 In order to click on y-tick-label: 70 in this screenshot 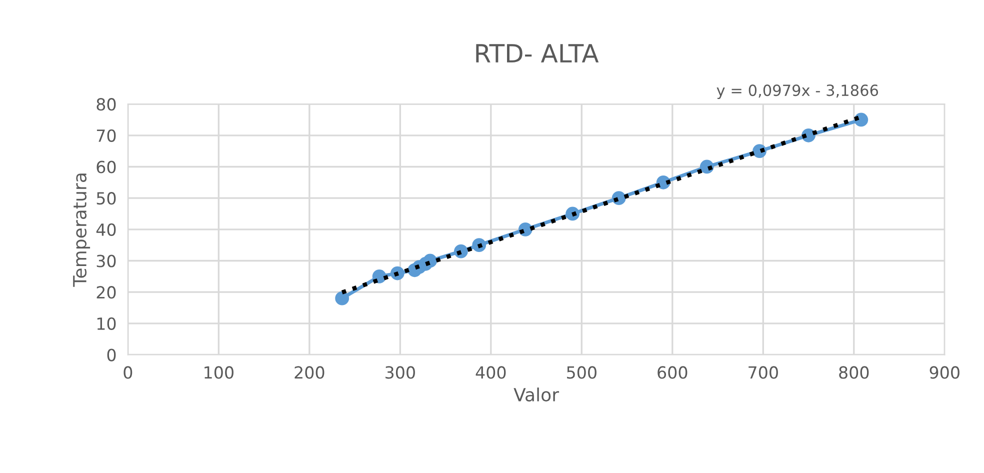, I will do `click(106, 135)`.